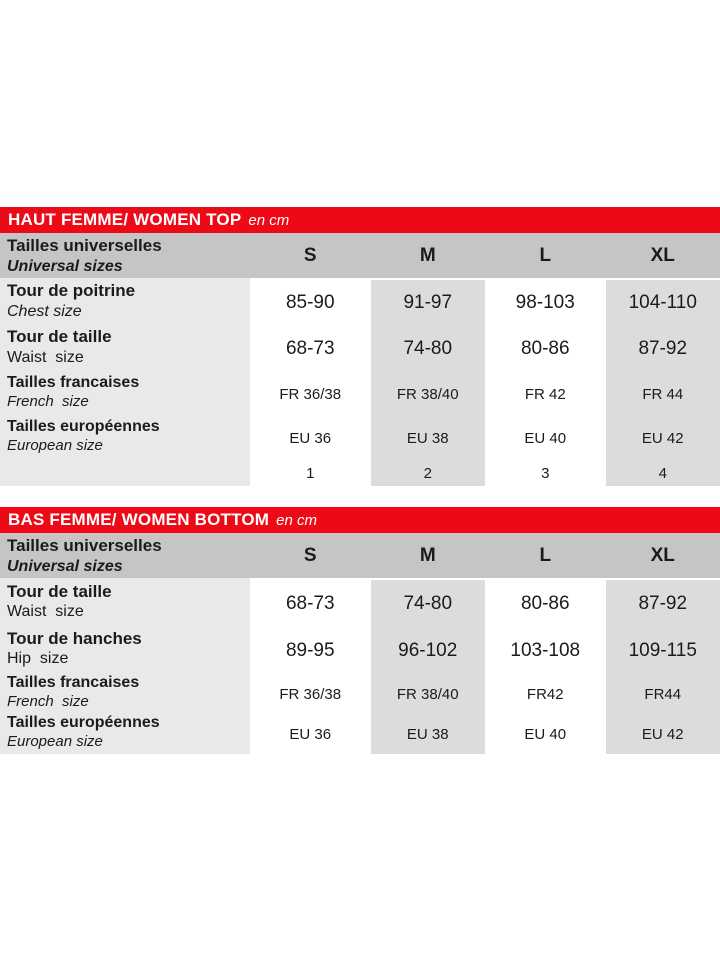  I want to click on size-column-s: 68-73 89-95 FR 36/38 EU 36, so click(310, 667).